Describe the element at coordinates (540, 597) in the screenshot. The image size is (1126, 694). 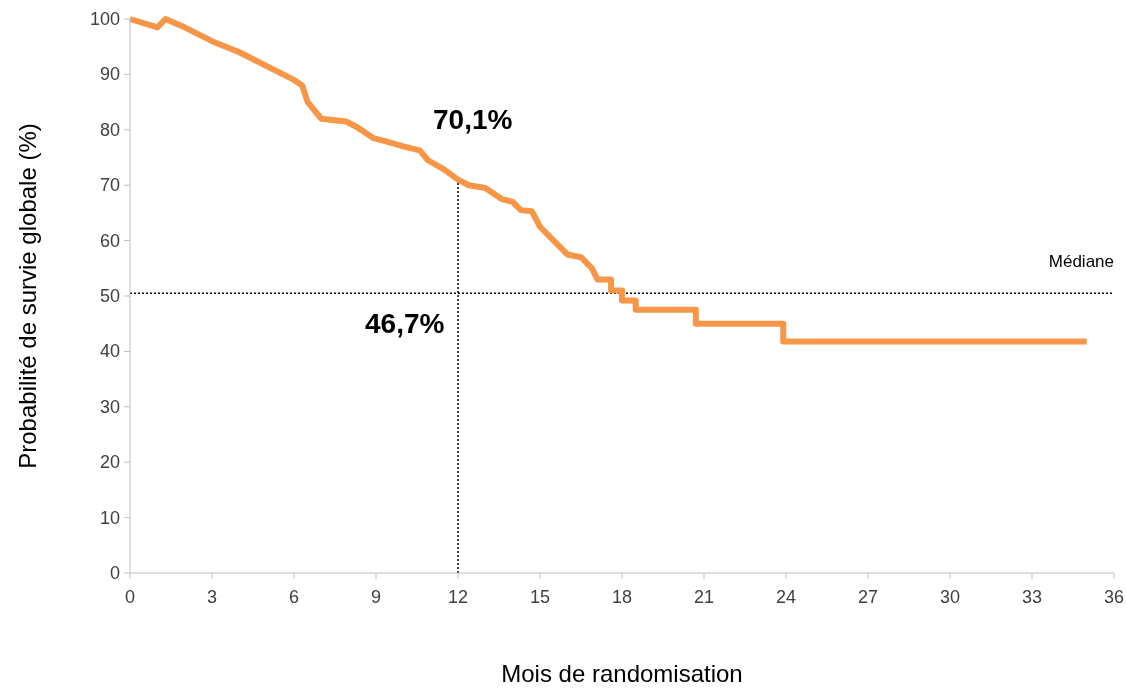
I see `x-tick-label: 15` at that location.